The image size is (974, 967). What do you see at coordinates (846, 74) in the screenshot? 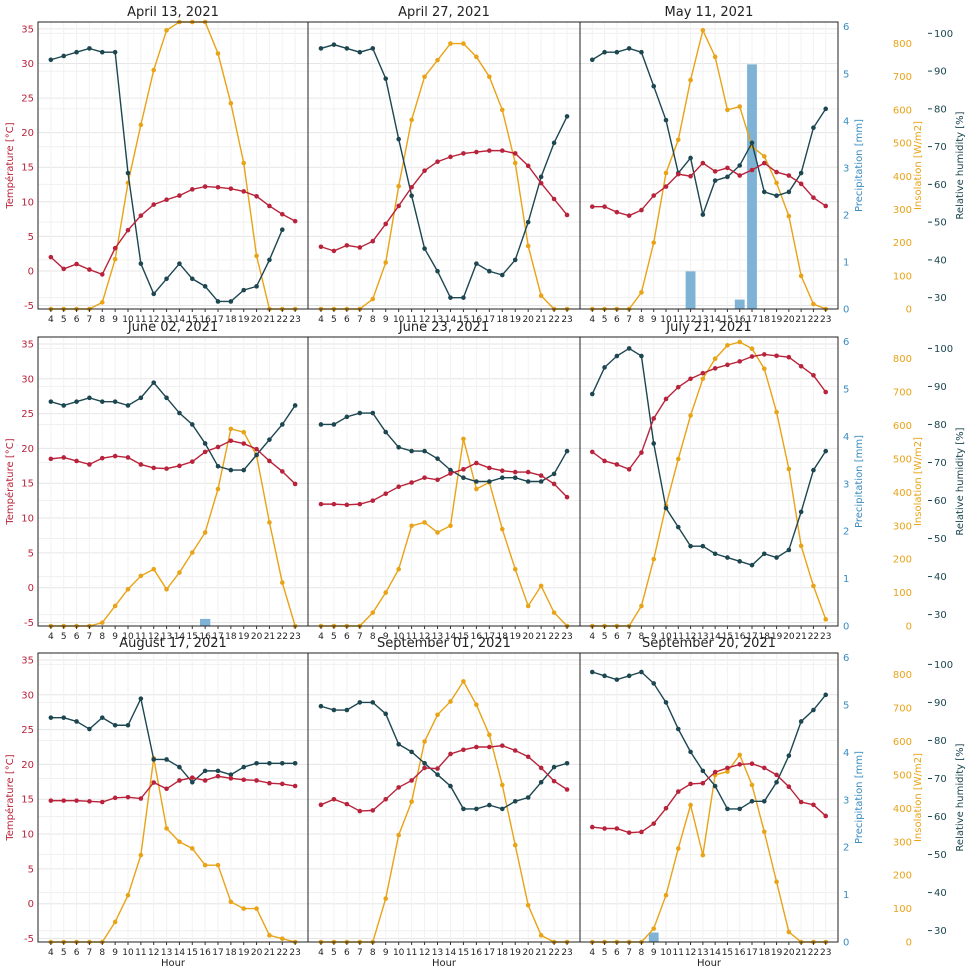
I see `precipitation-tick-label: 5` at bounding box center [846, 74].